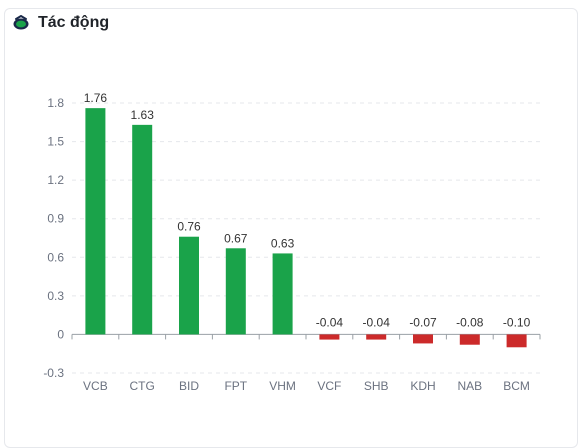  What do you see at coordinates (470, 322) in the screenshot?
I see `data-label: -0.08` at bounding box center [470, 322].